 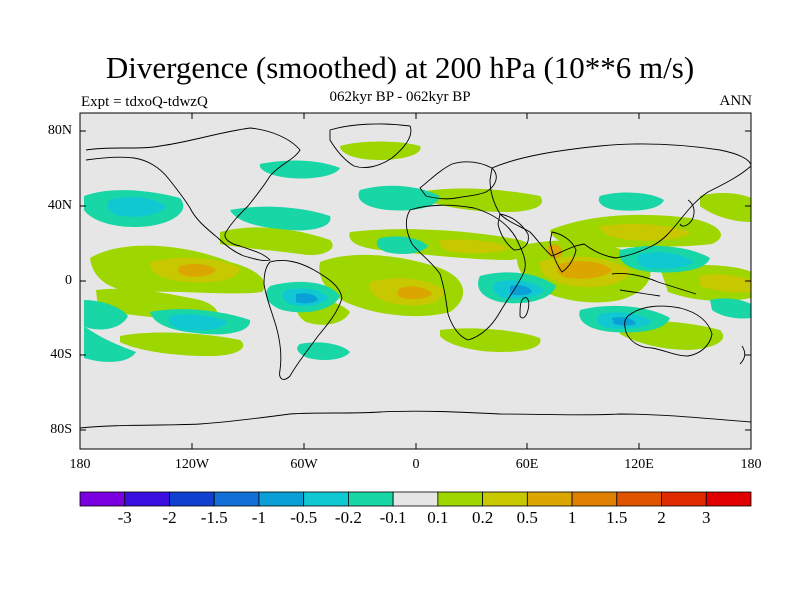 What do you see at coordinates (393, 517) in the screenshot?
I see `colorbar-label: -0.1` at bounding box center [393, 517].